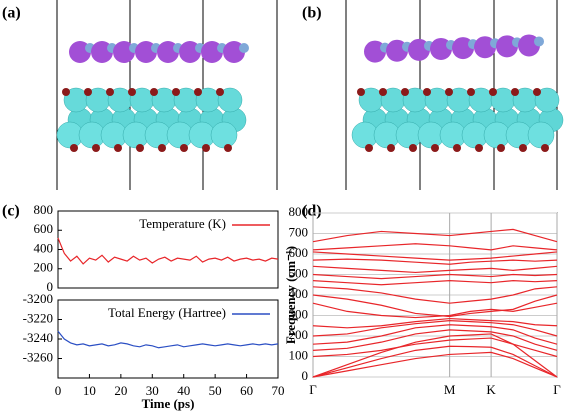 This screenshot has width=567, height=415. I want to click on y-tick-label: 300, so click(299, 313).